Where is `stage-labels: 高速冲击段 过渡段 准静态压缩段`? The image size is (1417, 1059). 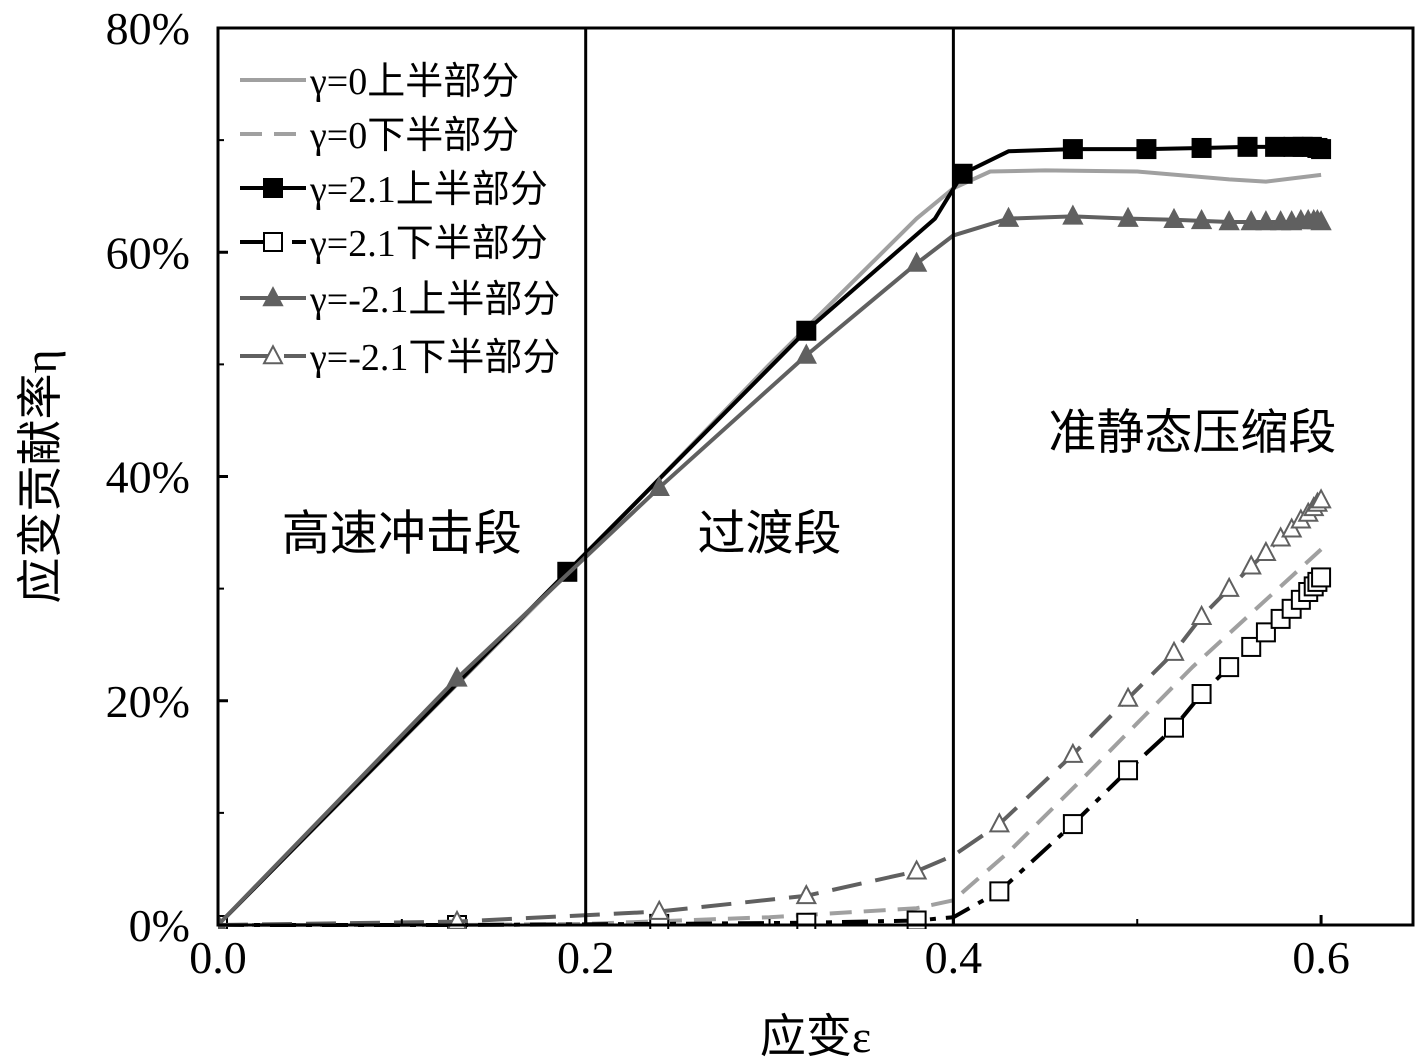 stage-labels: 高速冲击段 过渡段 准静态压缩段 is located at coordinates (809, 483).